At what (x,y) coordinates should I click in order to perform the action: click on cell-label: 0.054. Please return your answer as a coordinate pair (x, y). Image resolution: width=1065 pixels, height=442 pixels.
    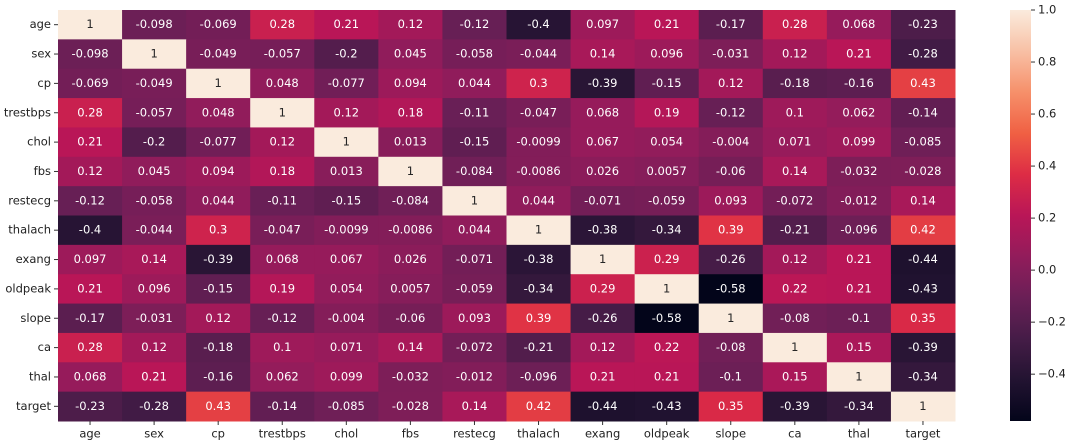
    Looking at the image, I should click on (346, 288).